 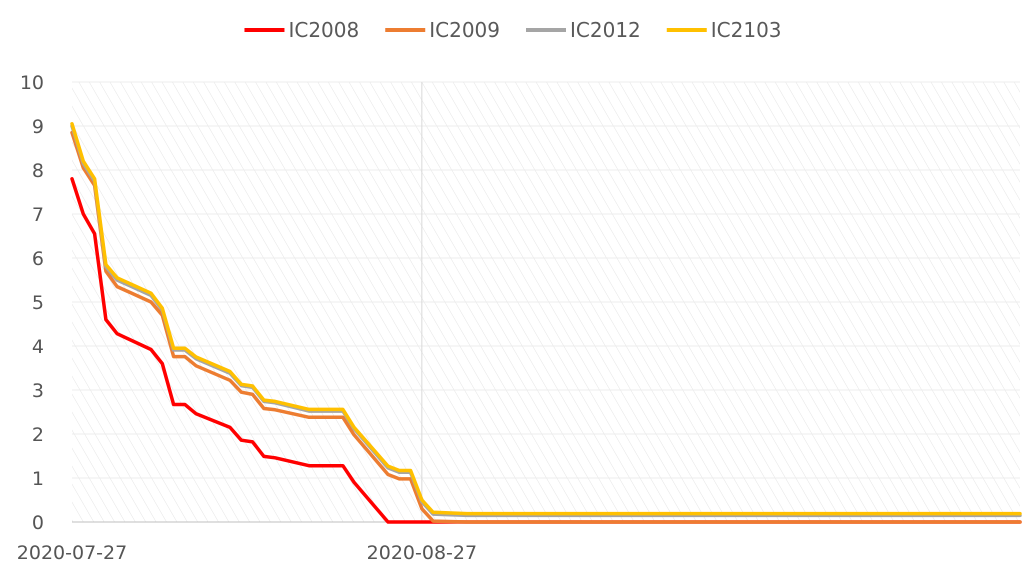 I want to click on legend-label: IC2008, so click(x=323, y=30).